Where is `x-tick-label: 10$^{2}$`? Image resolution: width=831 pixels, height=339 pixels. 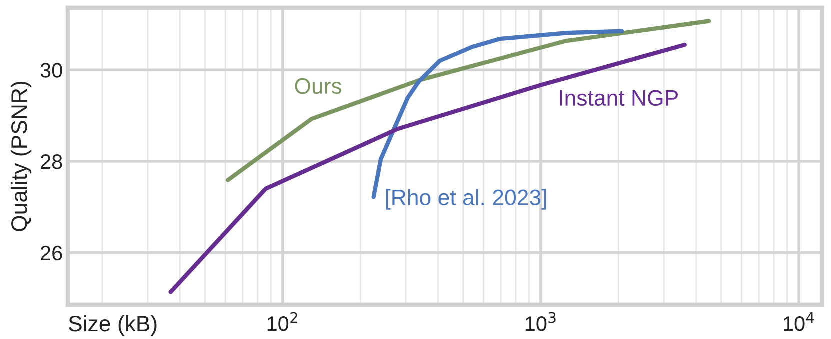
x-tick-label: 10$^{2}$ is located at coordinates (283, 322).